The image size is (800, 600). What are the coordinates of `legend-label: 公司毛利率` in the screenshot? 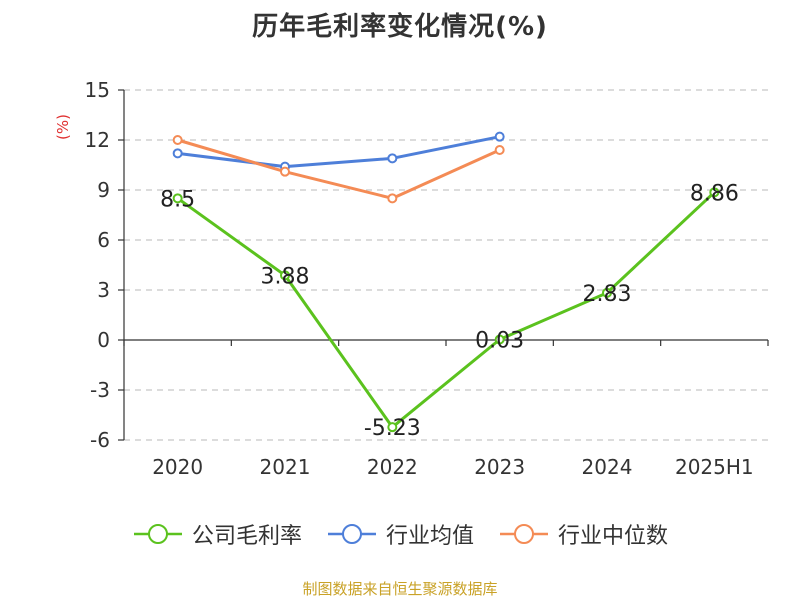 It's located at (246, 536).